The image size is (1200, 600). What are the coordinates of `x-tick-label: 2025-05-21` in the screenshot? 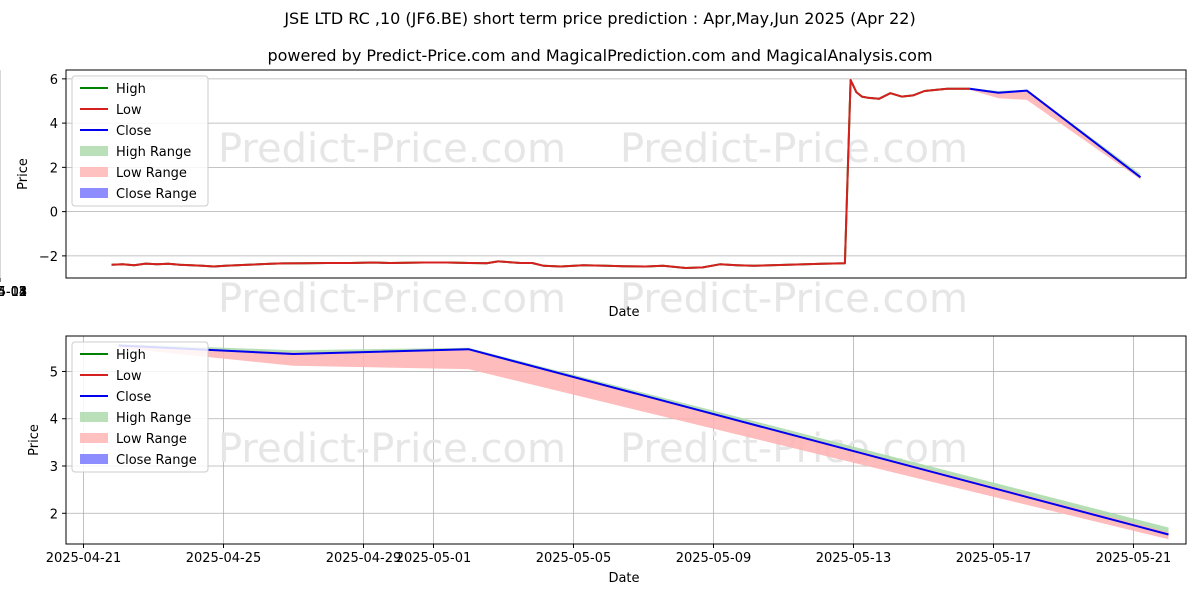 It's located at (1134, 558).